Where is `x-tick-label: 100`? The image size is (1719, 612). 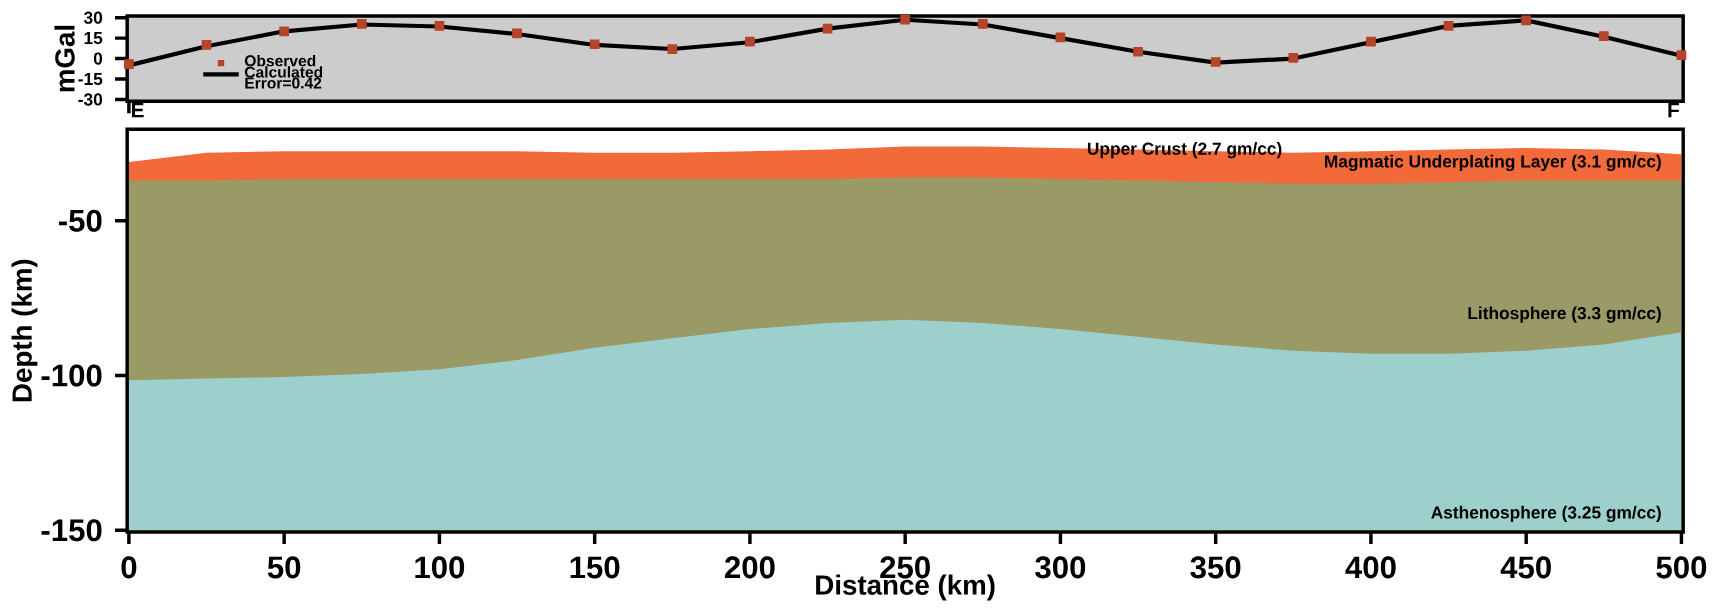
x-tick-label: 100 is located at coordinates (440, 567).